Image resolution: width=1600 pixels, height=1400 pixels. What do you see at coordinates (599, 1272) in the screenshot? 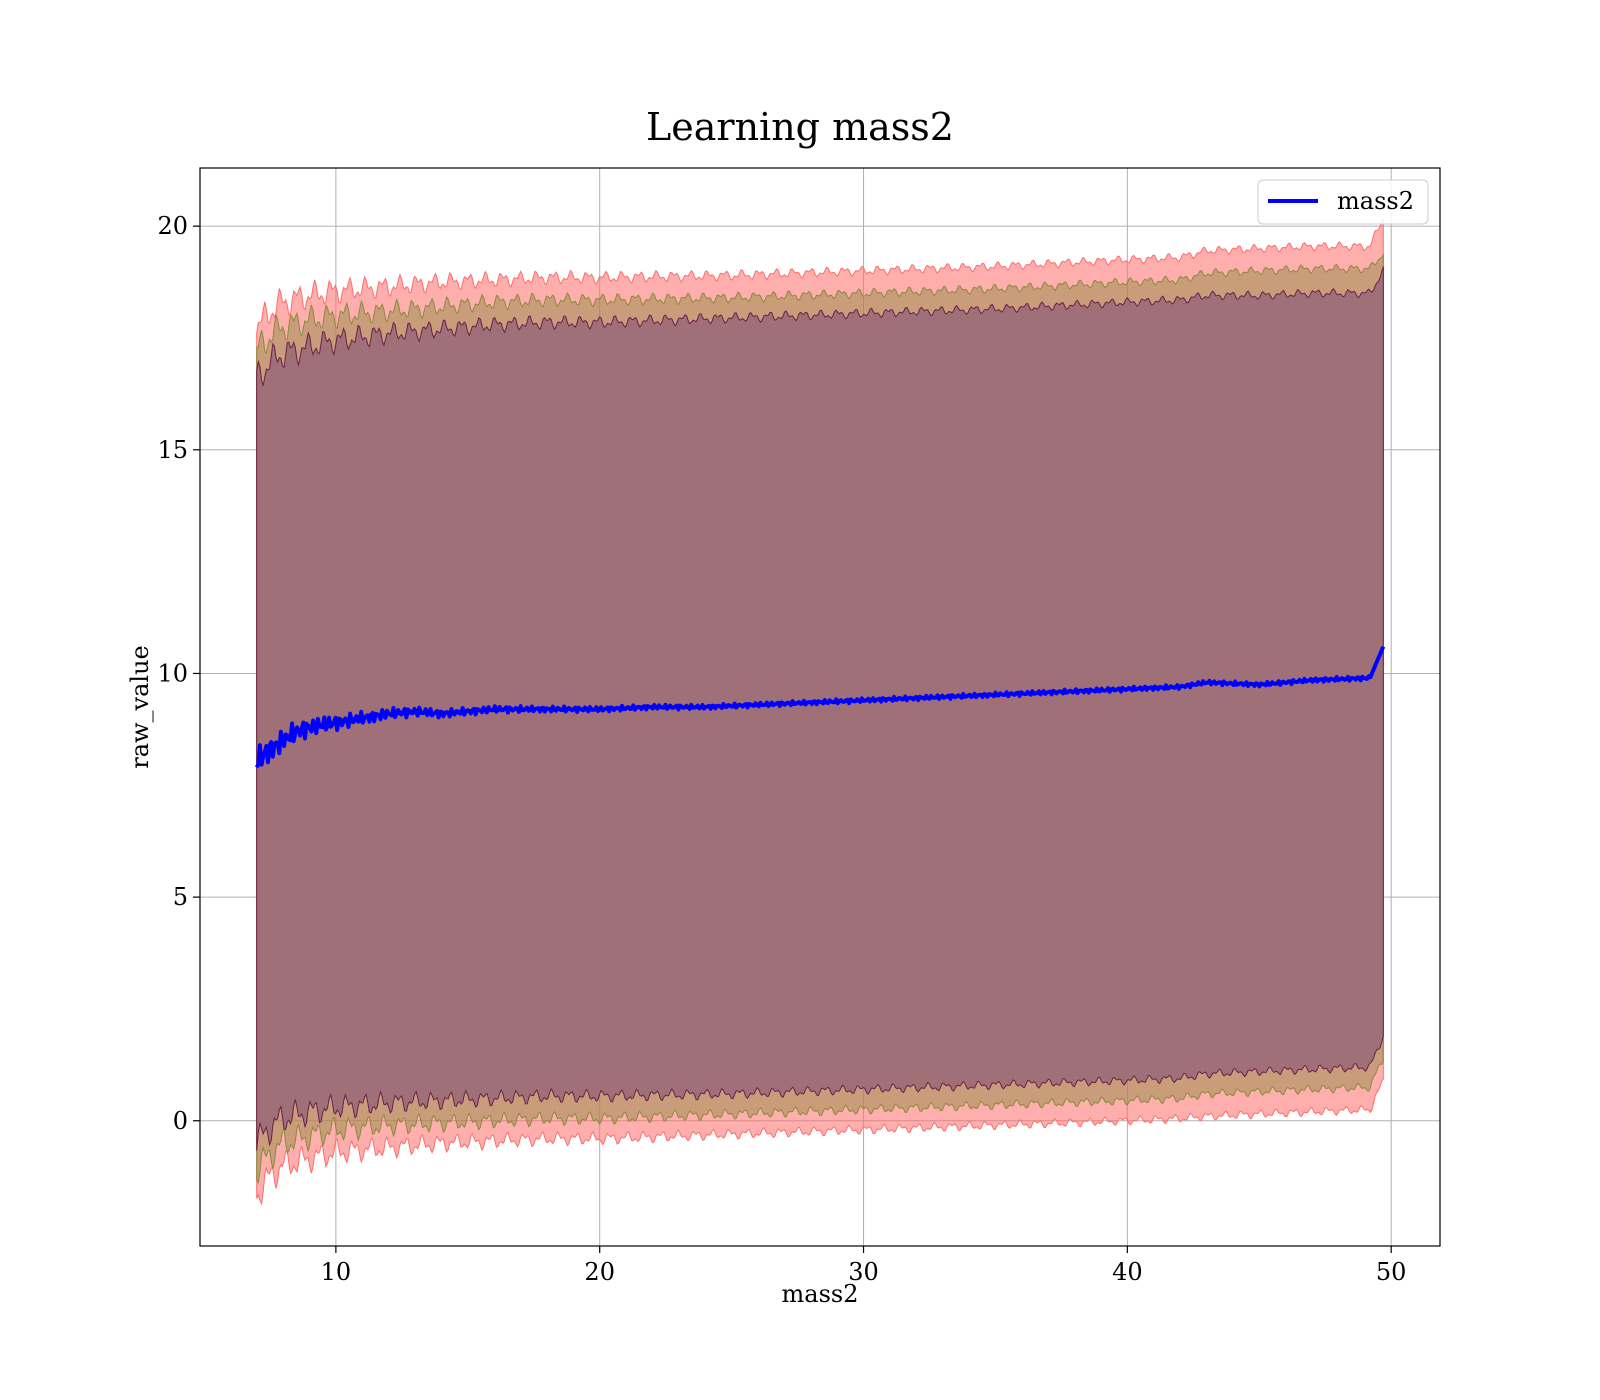
I see `x-tick-label: 20` at bounding box center [599, 1272].